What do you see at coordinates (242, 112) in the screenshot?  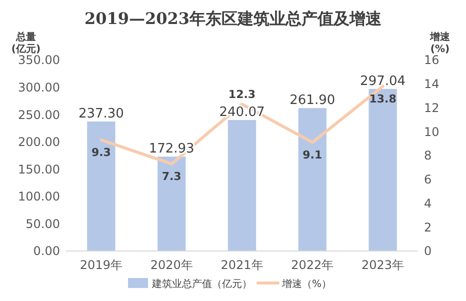 I see `data-label: 240.07` at bounding box center [242, 112].